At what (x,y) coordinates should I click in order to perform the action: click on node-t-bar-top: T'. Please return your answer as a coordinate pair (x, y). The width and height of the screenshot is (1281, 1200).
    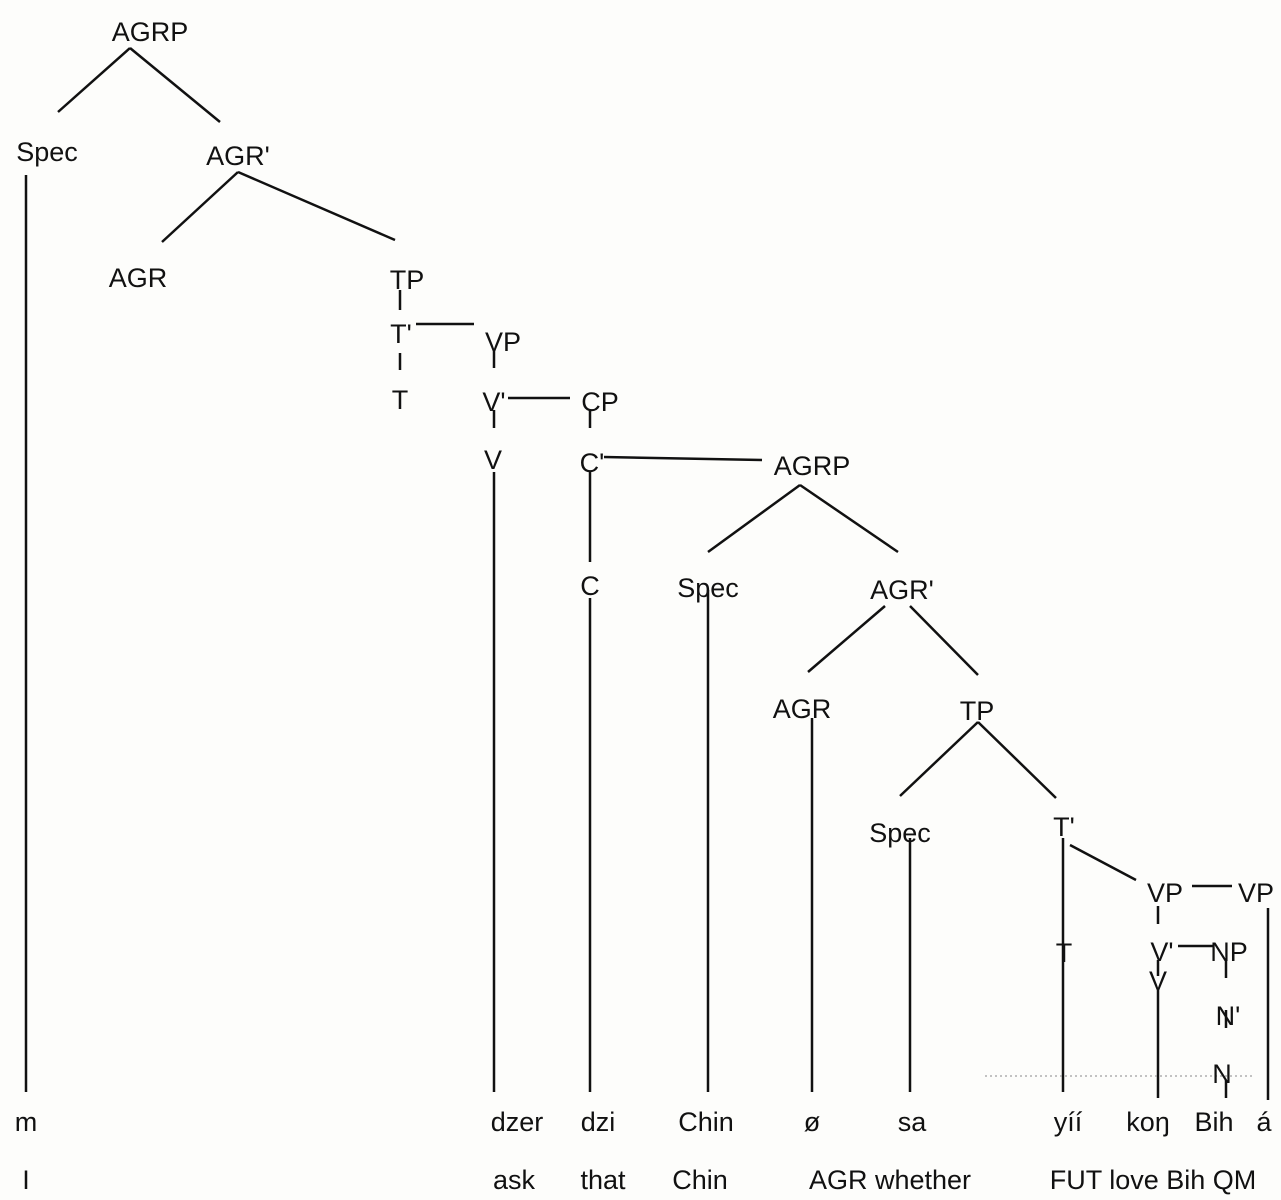
    Looking at the image, I should click on (401, 334).